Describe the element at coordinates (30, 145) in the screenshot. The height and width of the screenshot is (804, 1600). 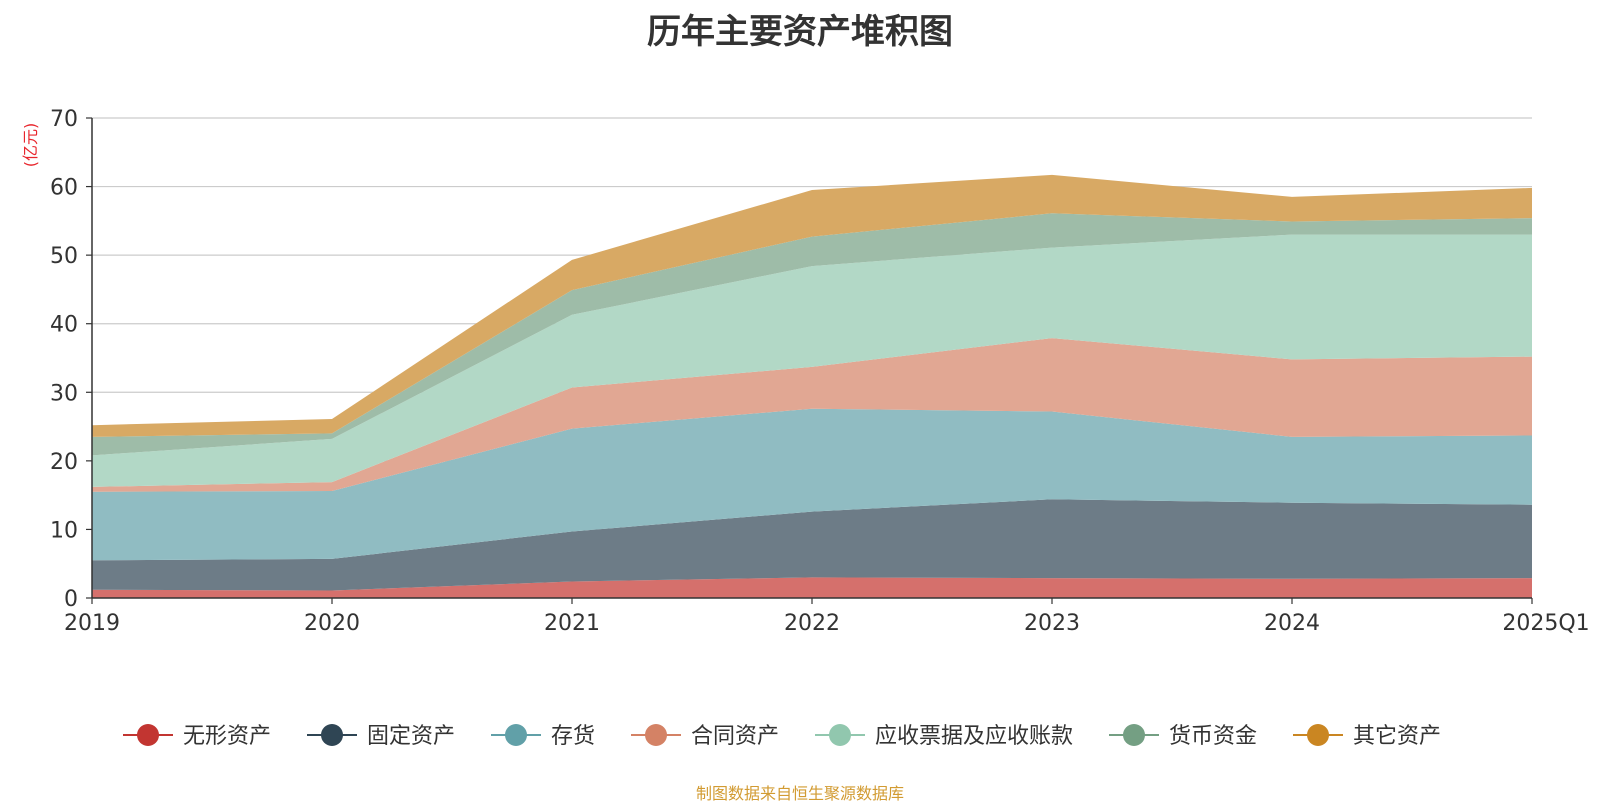
I see `y-unit-label: (亿元)` at that location.